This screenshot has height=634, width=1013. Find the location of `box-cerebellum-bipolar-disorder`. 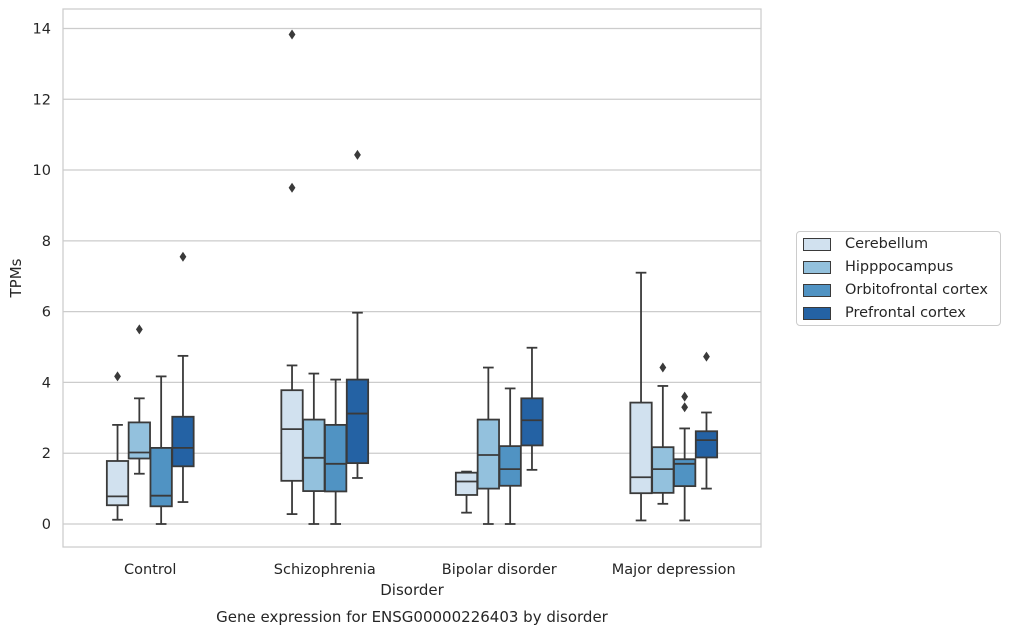

box-cerebellum-bipolar-disorder is located at coordinates (466, 483).